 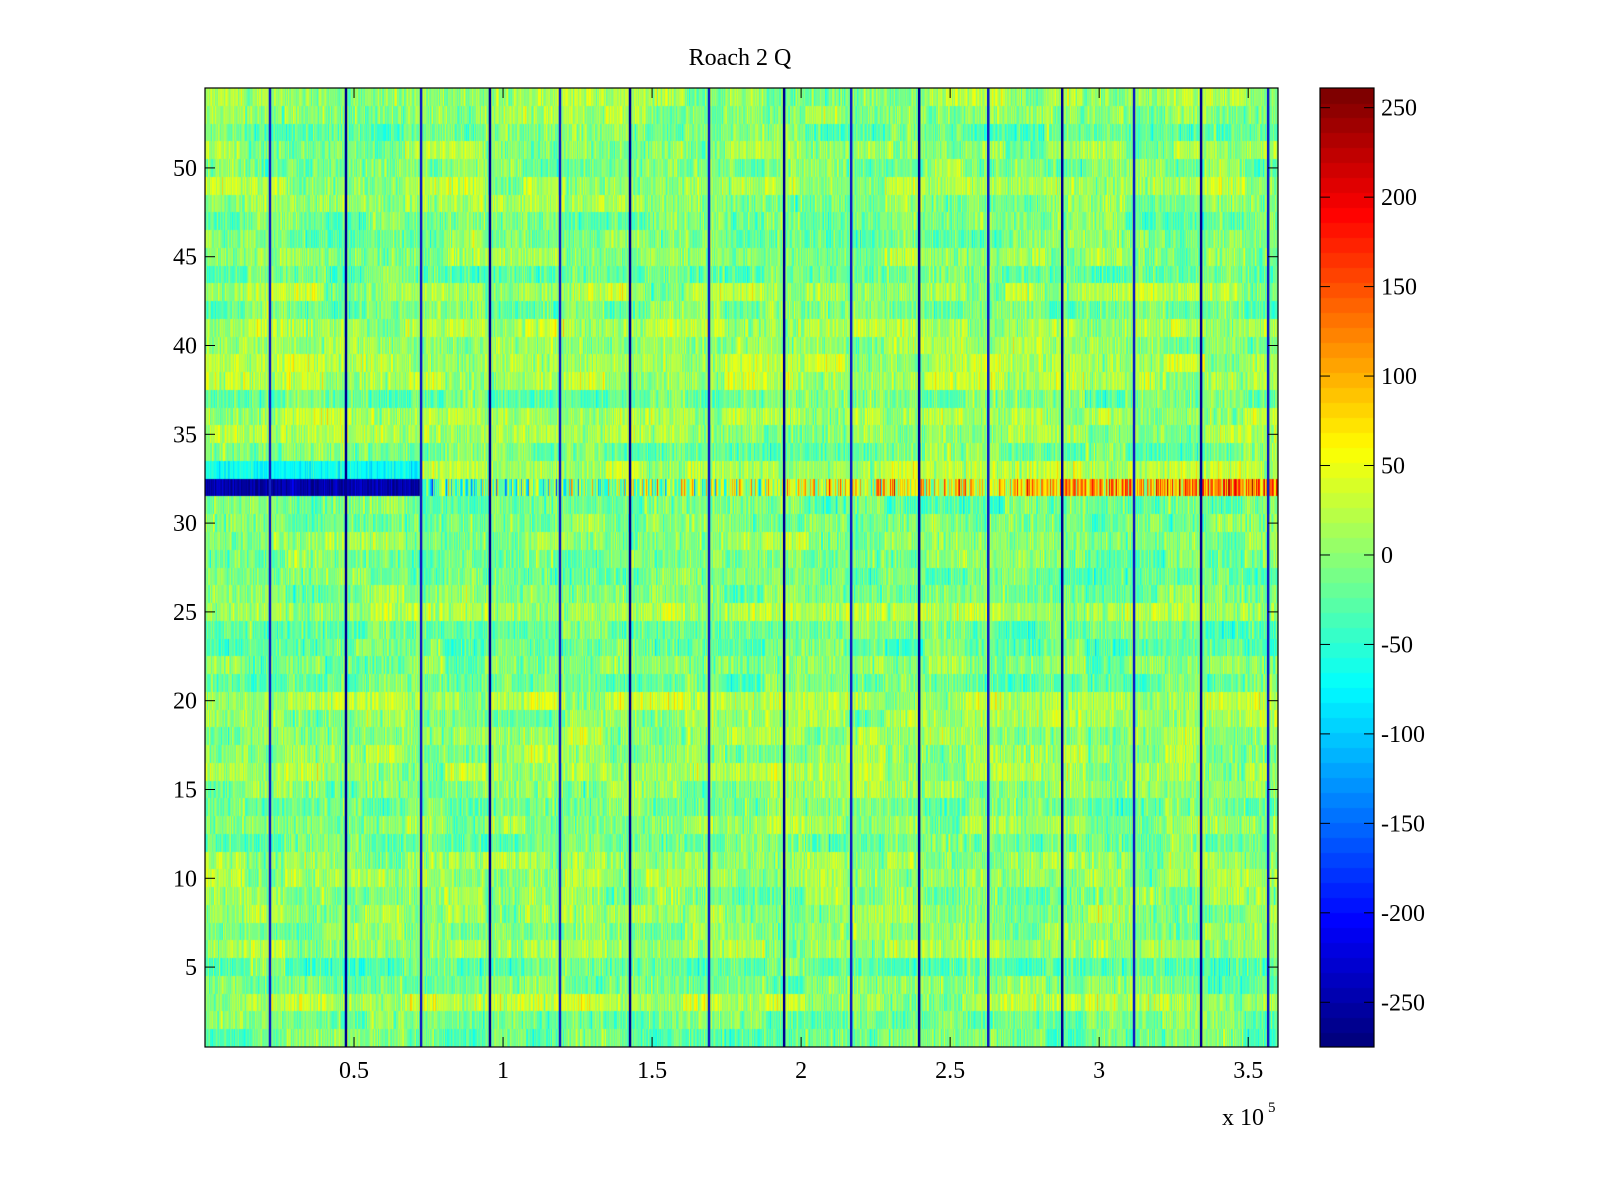 What do you see at coordinates (354, 1071) in the screenshot?
I see `x-tick-label: 0.5` at bounding box center [354, 1071].